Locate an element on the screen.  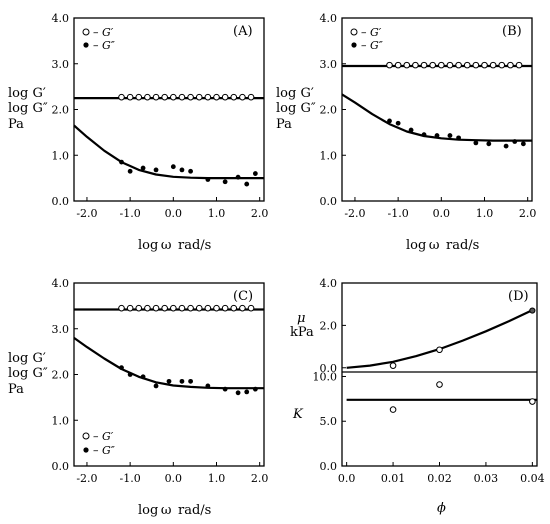
panel-b-gdoubleprime-fit-curve is located at coordinates (436, 117).